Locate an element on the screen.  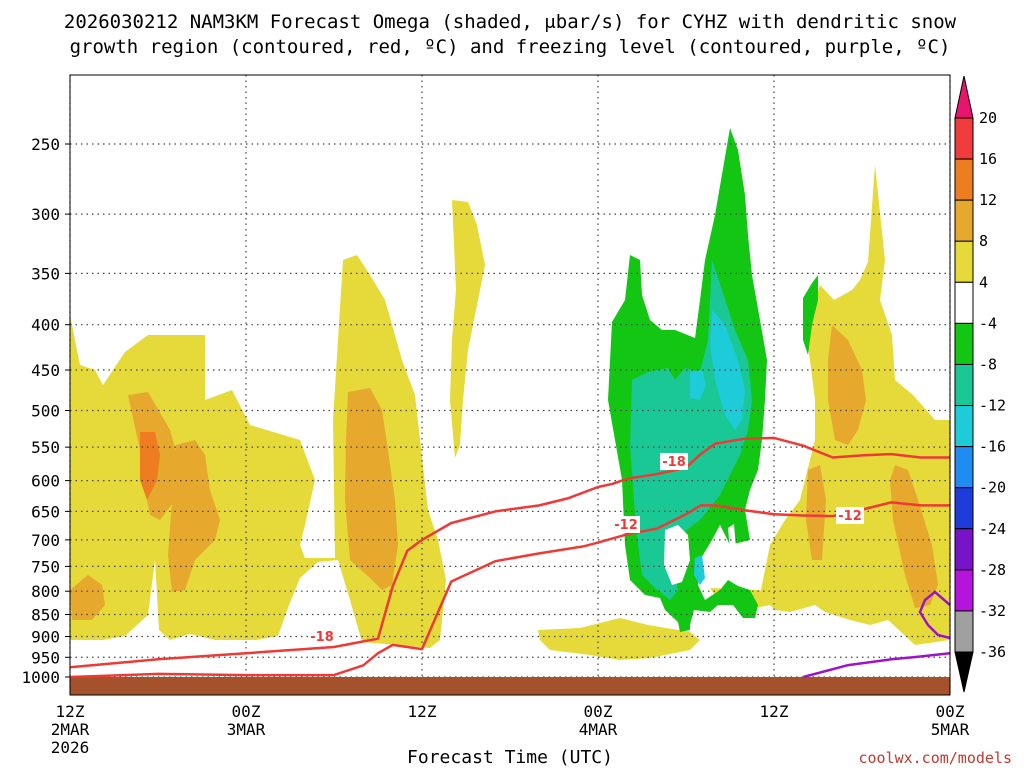
colorbar-label: 8 is located at coordinates (983, 241).